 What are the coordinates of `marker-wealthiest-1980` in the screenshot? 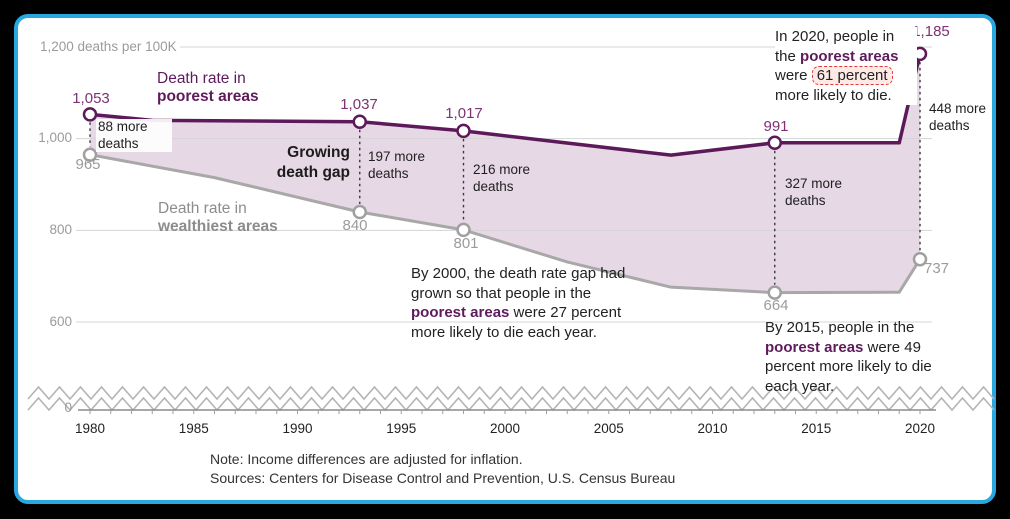 It's located at (90, 154).